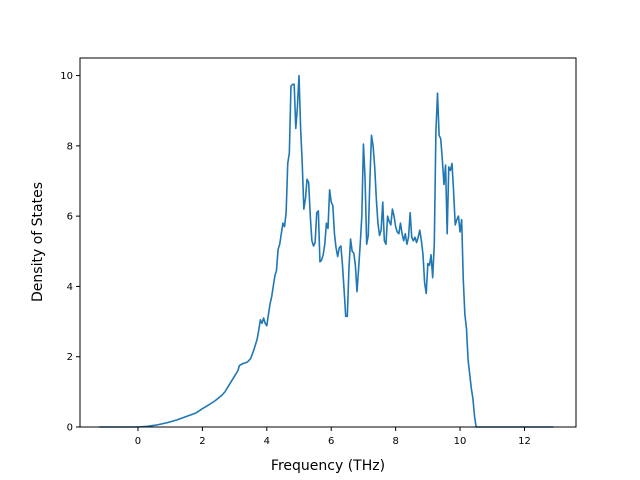  What do you see at coordinates (70, 428) in the screenshot?
I see `y-tick-label: 0` at bounding box center [70, 428].